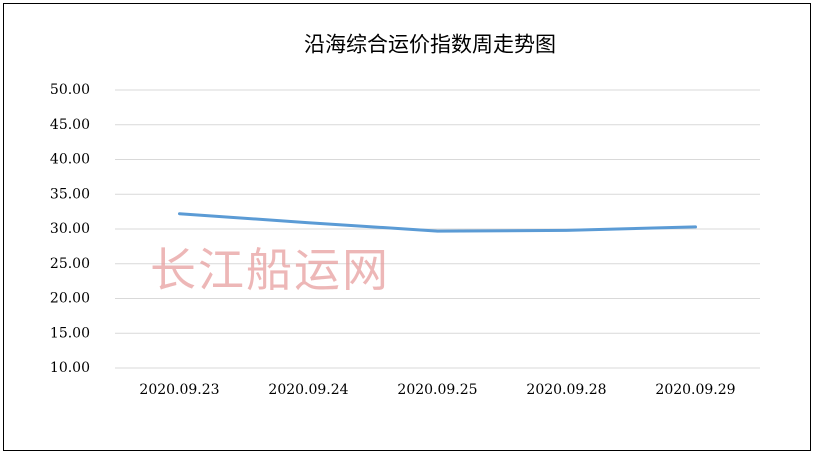 The image size is (816, 457). What do you see at coordinates (430, 45) in the screenshot?
I see `chart-title: 沿海综合运价指数周走势图` at bounding box center [430, 45].